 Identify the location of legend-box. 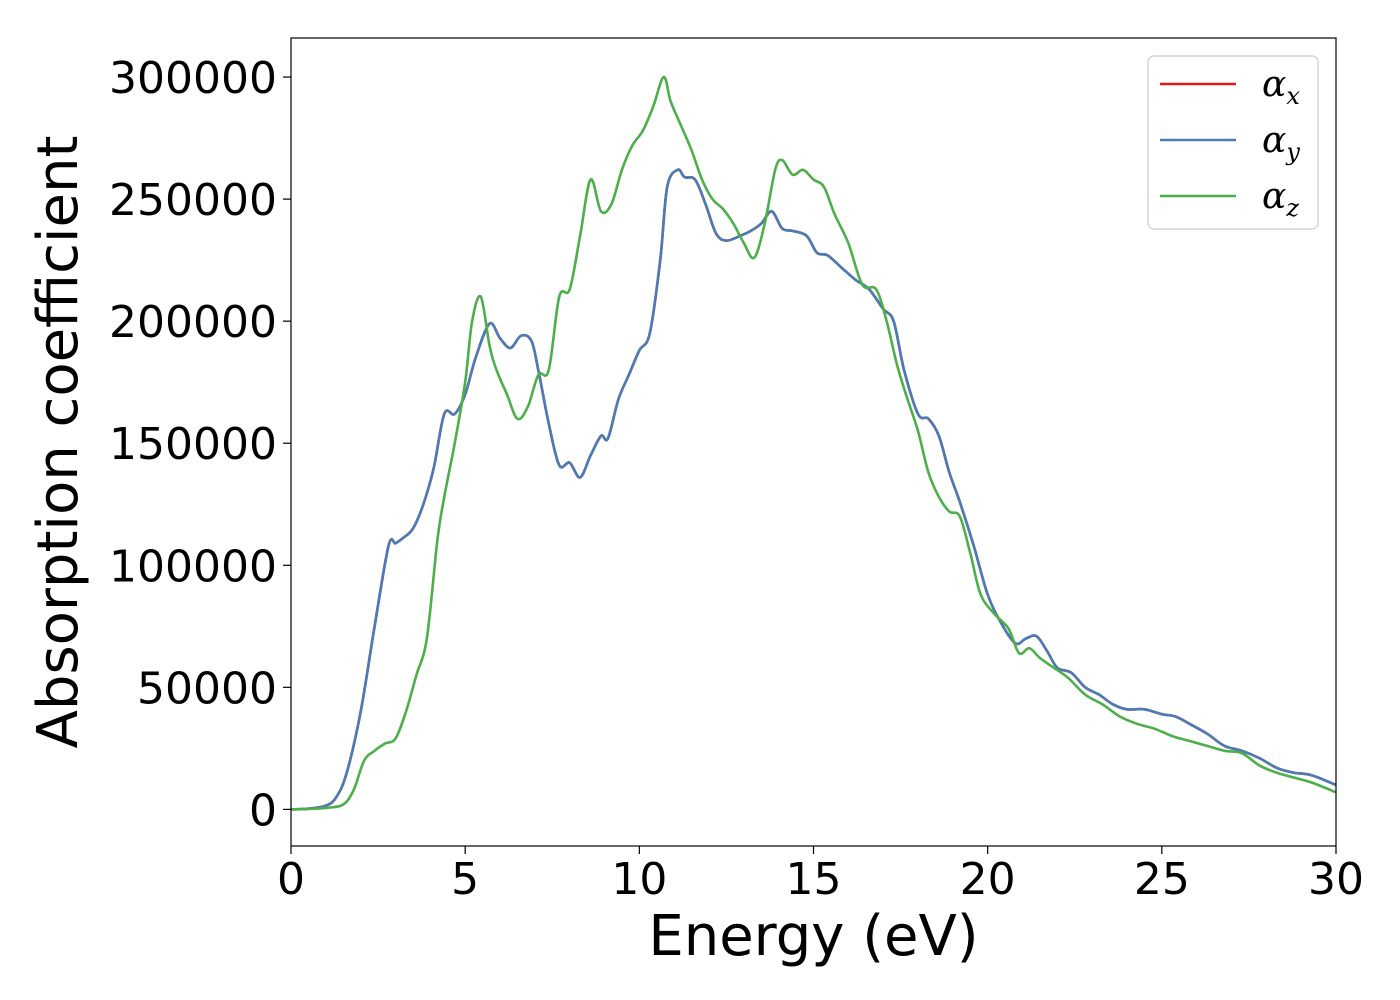
(1233, 142).